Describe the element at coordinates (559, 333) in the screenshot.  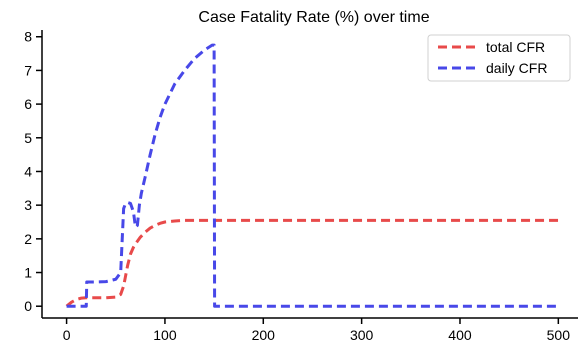
I see `x-tick-label: 500` at that location.